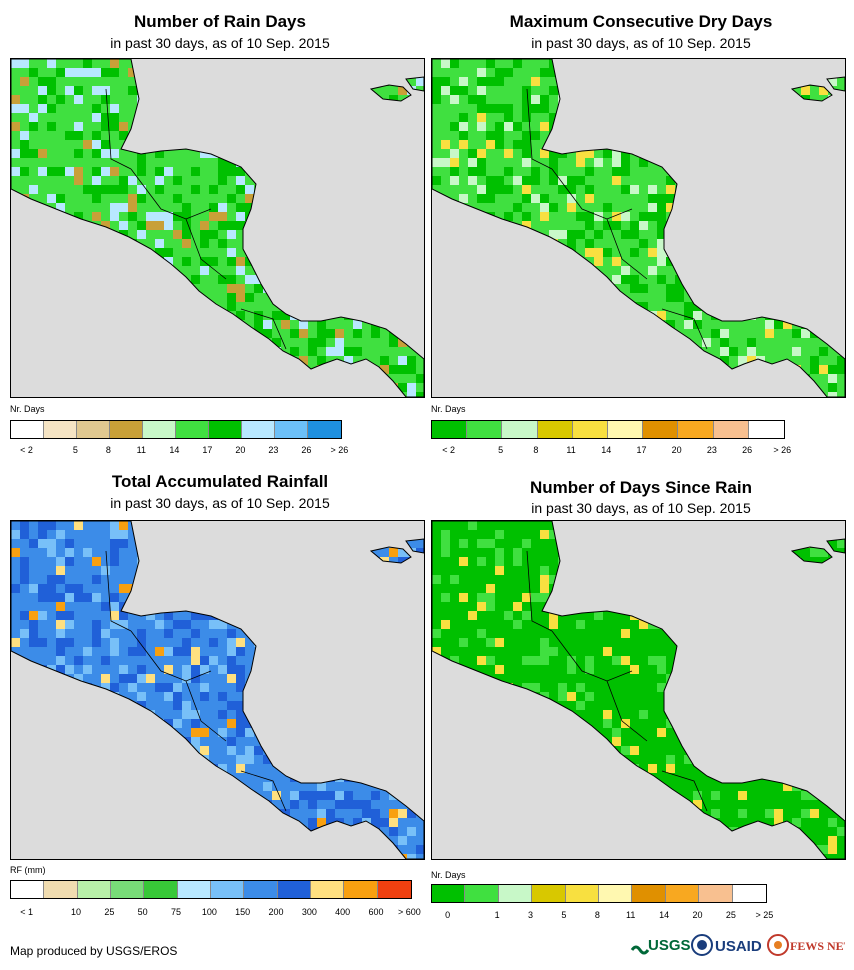 The image size is (854, 970). I want to click on legend-tick-label: > 25, so click(764, 915).